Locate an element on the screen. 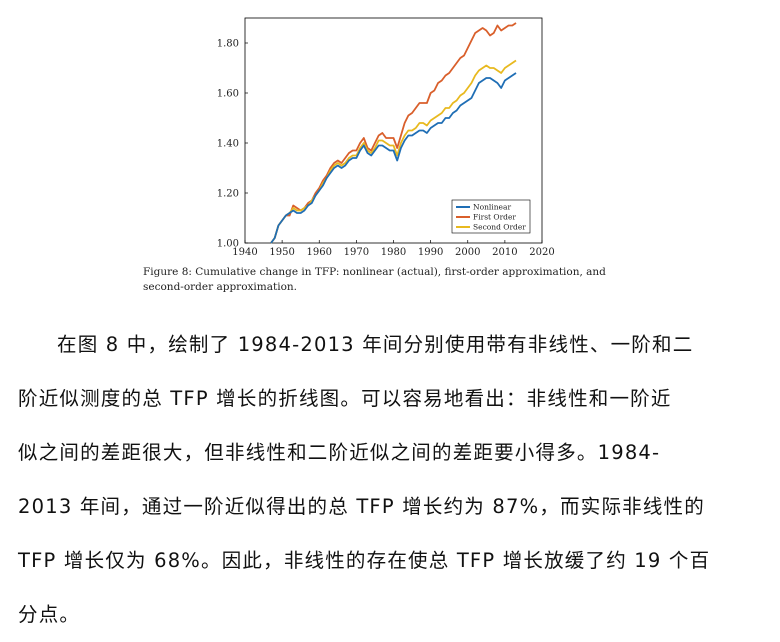 The height and width of the screenshot is (642, 780). legend-label-0: Nonlinear is located at coordinates (492, 207).